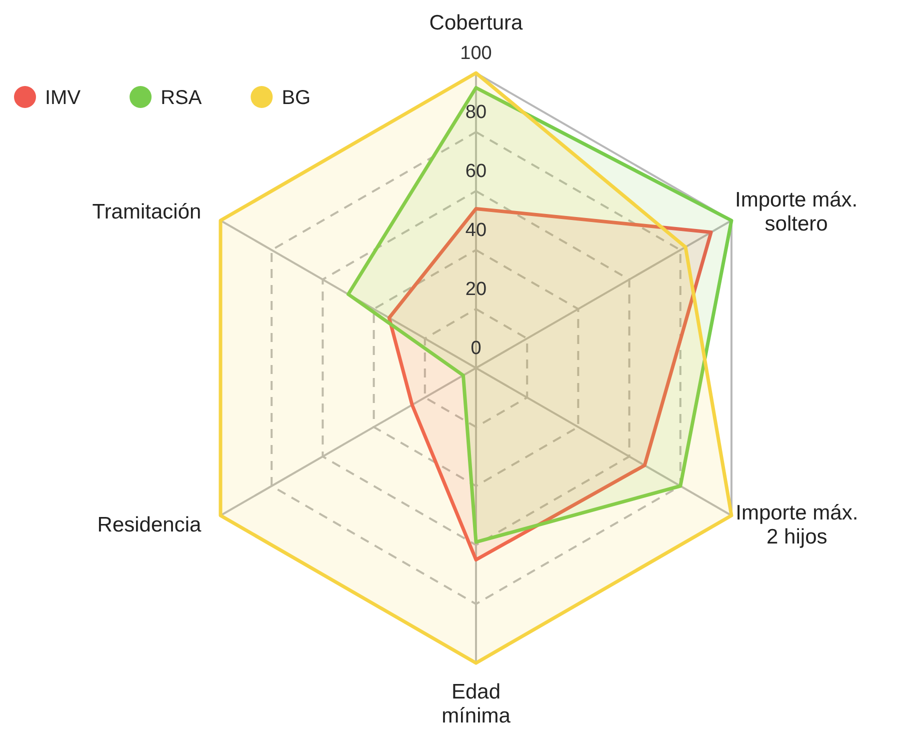  What do you see at coordinates (476, 704) in the screenshot?
I see `spoke-label: Edad mínima` at bounding box center [476, 704].